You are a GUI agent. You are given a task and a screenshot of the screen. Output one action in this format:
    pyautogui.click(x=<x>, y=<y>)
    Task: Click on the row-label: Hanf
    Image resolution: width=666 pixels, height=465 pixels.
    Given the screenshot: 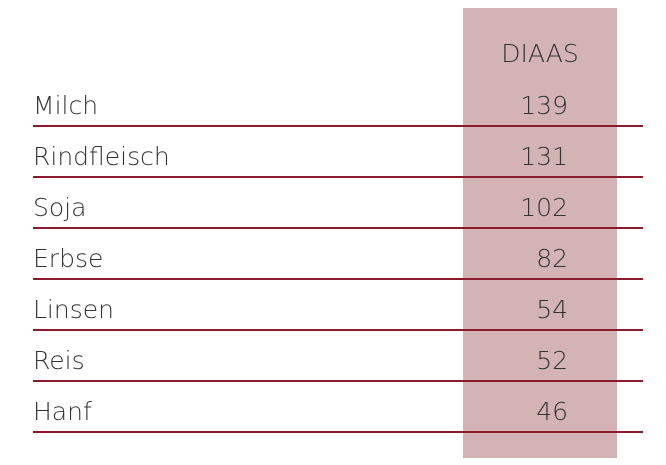 What is the action you would take?
    pyautogui.click(x=62, y=411)
    